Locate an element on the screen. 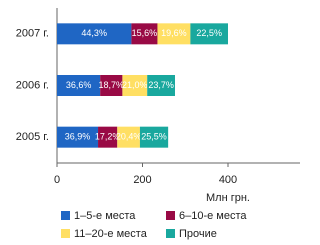 The image size is (320, 245). data-label: 23,7% is located at coordinates (161, 85).